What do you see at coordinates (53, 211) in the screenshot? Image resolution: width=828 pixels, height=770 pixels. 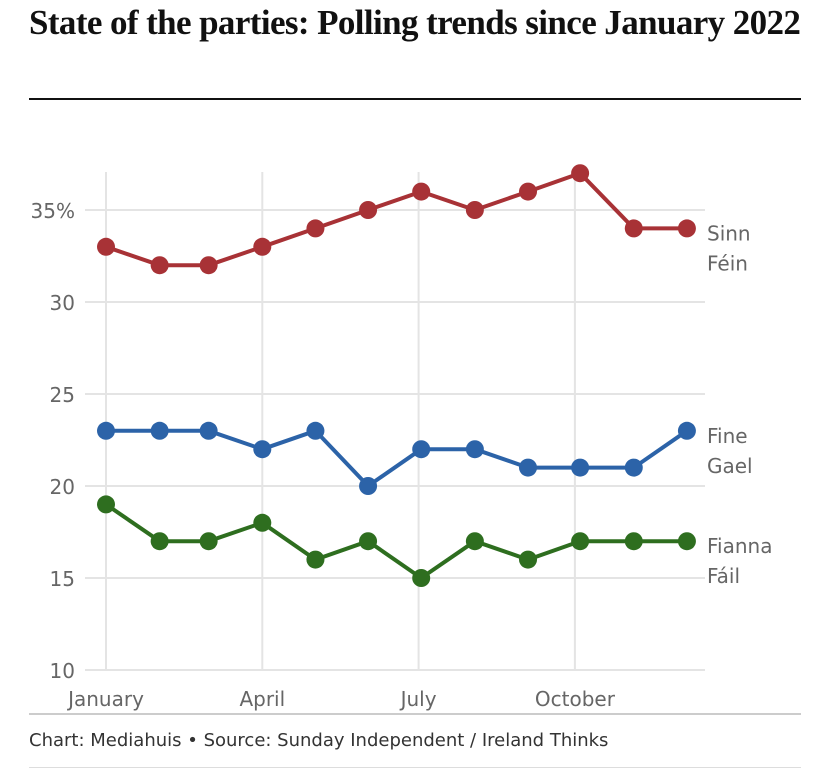 I see `y-tick-label: 35%` at bounding box center [53, 211].